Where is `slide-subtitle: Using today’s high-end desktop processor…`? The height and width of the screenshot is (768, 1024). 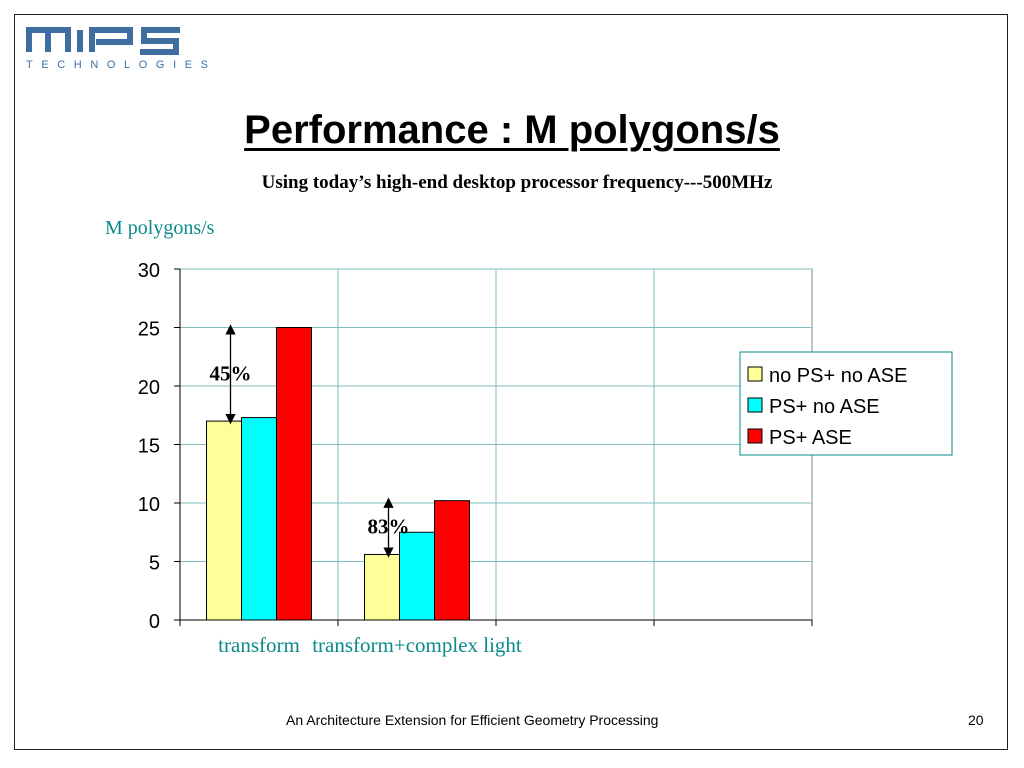 slide-subtitle: Using today’s high-end desktop processor… is located at coordinates (517, 182).